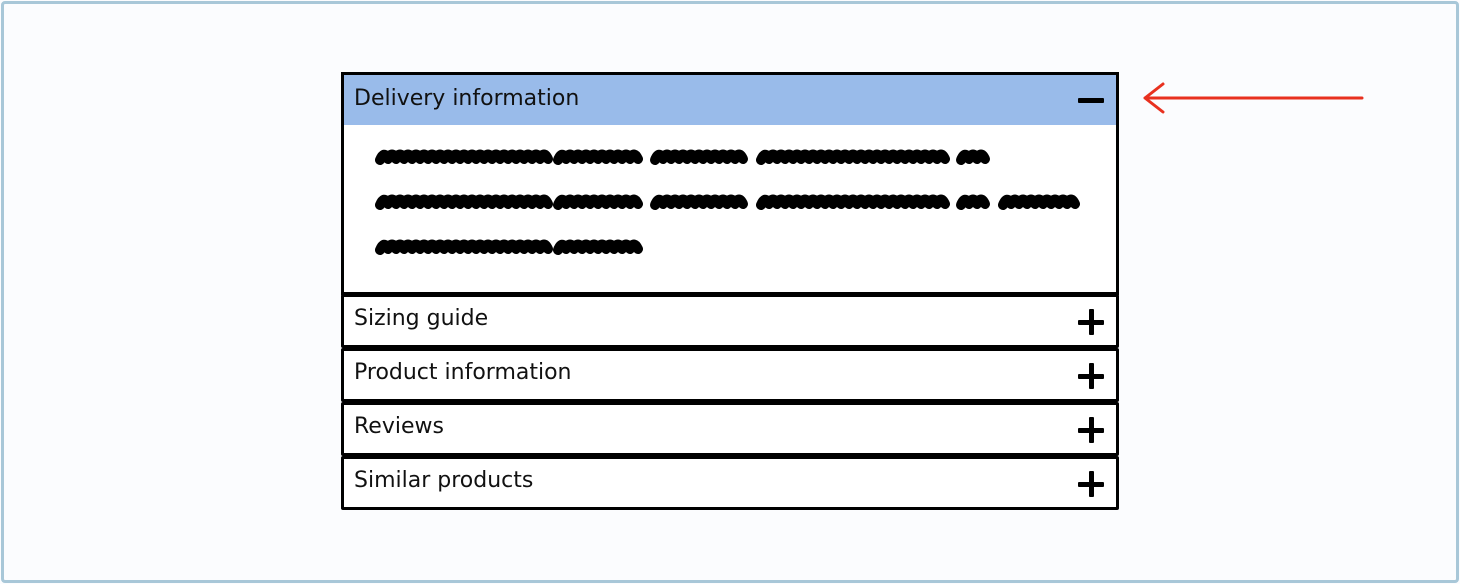 The height and width of the screenshot is (584, 1460). What do you see at coordinates (399, 426) in the screenshot?
I see `accordion-item-label: Reviews` at bounding box center [399, 426].